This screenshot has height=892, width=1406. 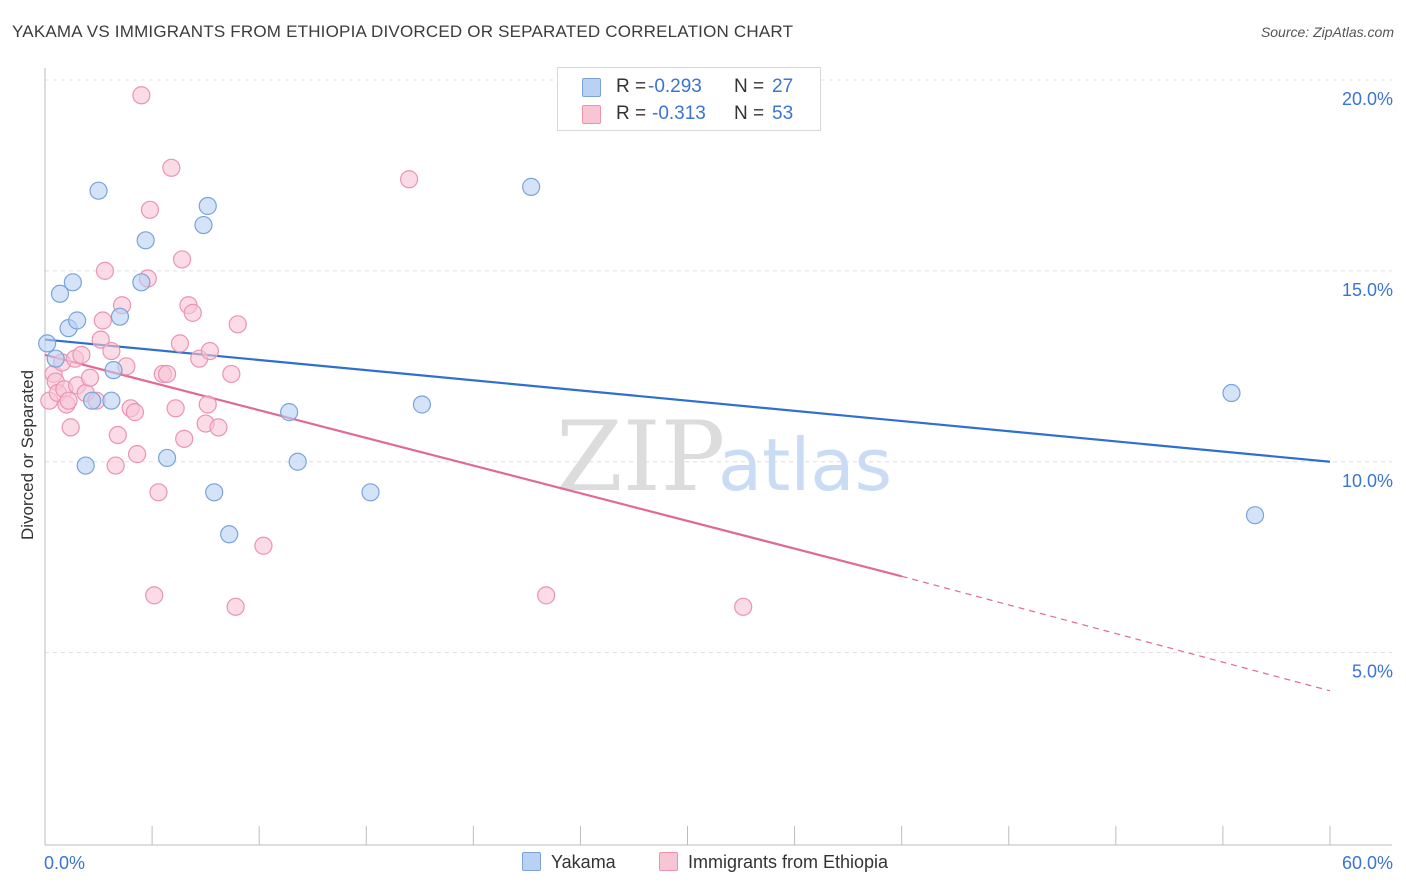 I want to click on bottom-legend-label-ethiopia: Immigrants from Ethiopia, so click(x=788, y=862).